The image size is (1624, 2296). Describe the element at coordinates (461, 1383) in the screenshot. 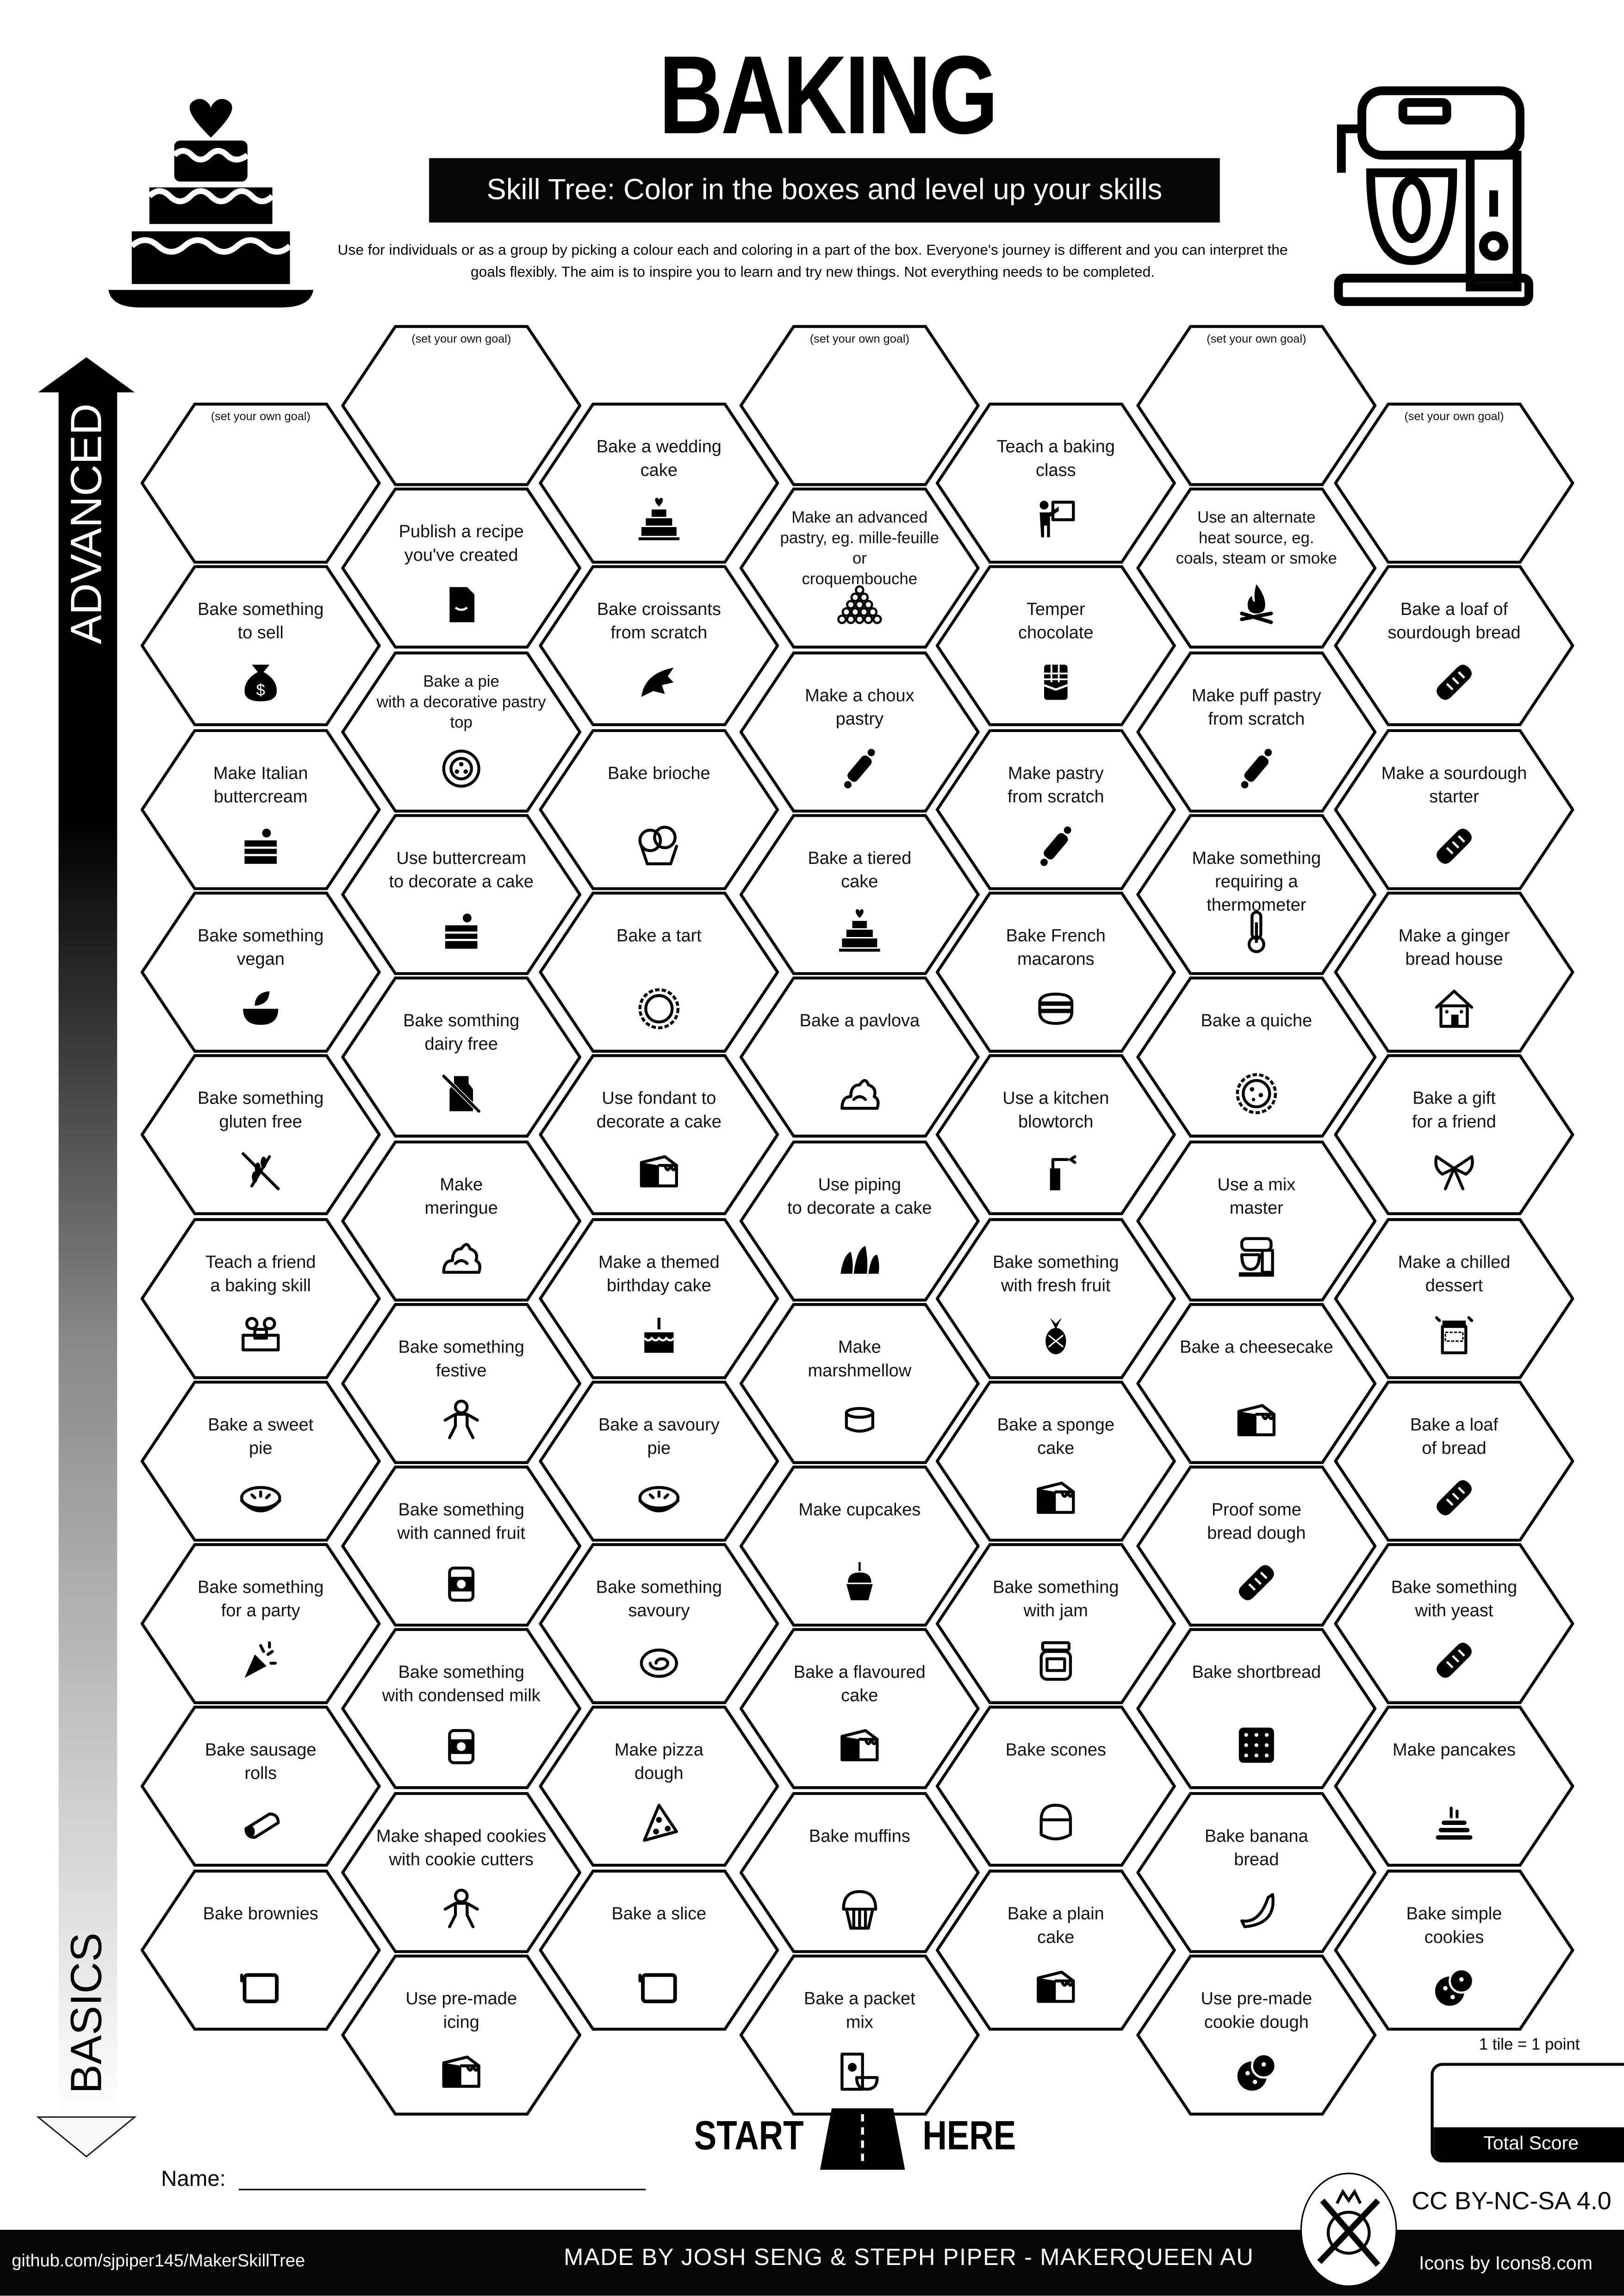

I see `skill-hex: Bake something festive` at that location.